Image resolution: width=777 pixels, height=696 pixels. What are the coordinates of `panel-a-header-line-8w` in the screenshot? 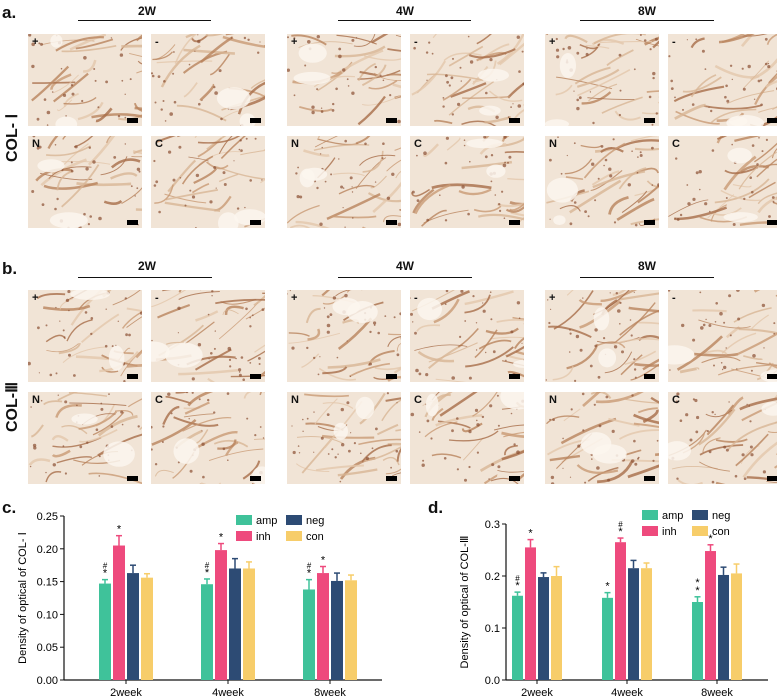 It's located at (647, 20).